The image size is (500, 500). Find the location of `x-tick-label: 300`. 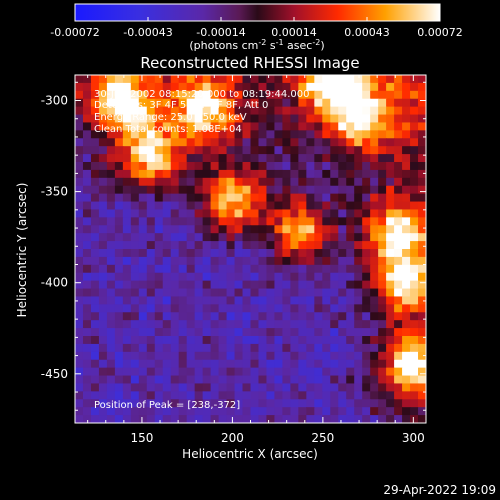

x-tick-label: 300 is located at coordinates (413, 438).